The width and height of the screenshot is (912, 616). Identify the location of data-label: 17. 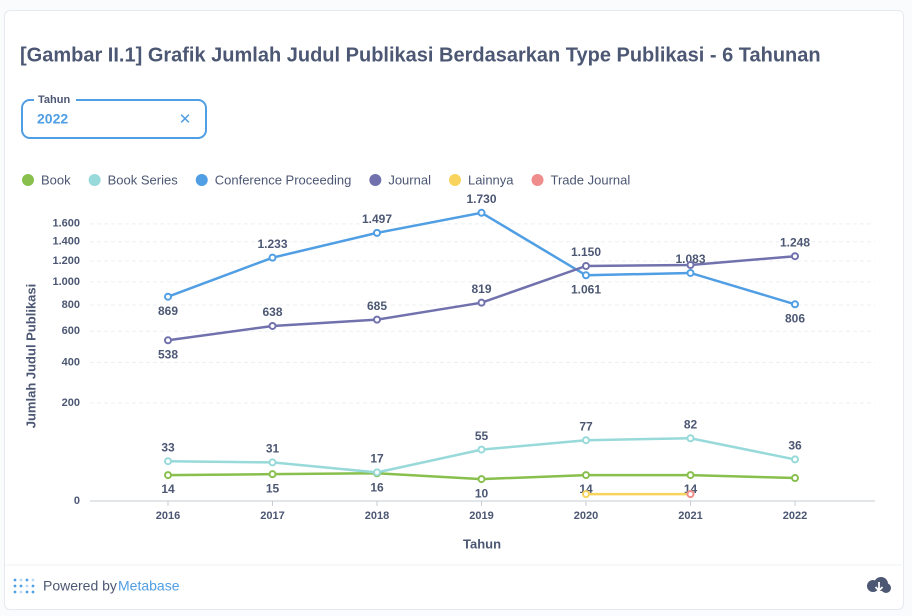
(377, 459).